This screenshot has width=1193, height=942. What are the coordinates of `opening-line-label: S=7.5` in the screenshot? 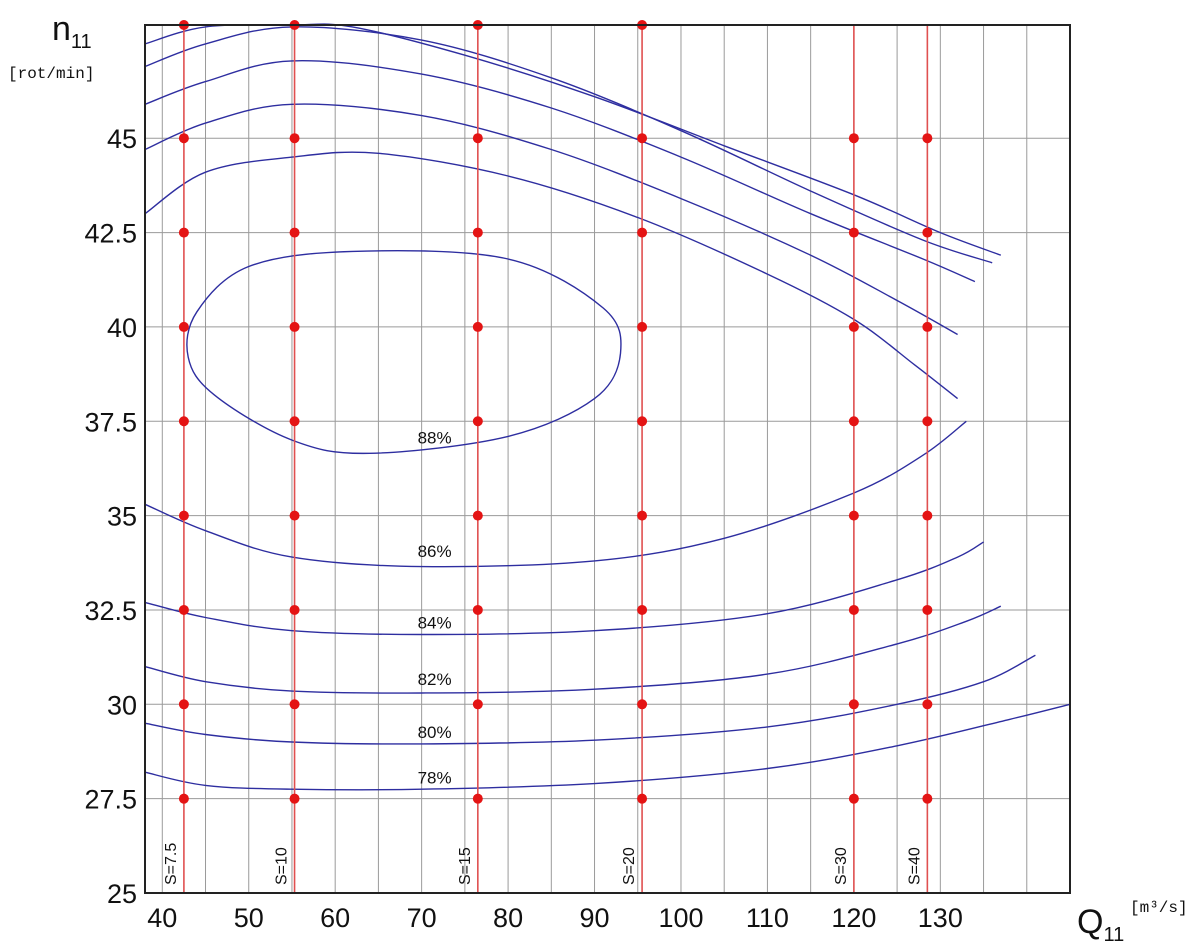 It's located at (171, 864).